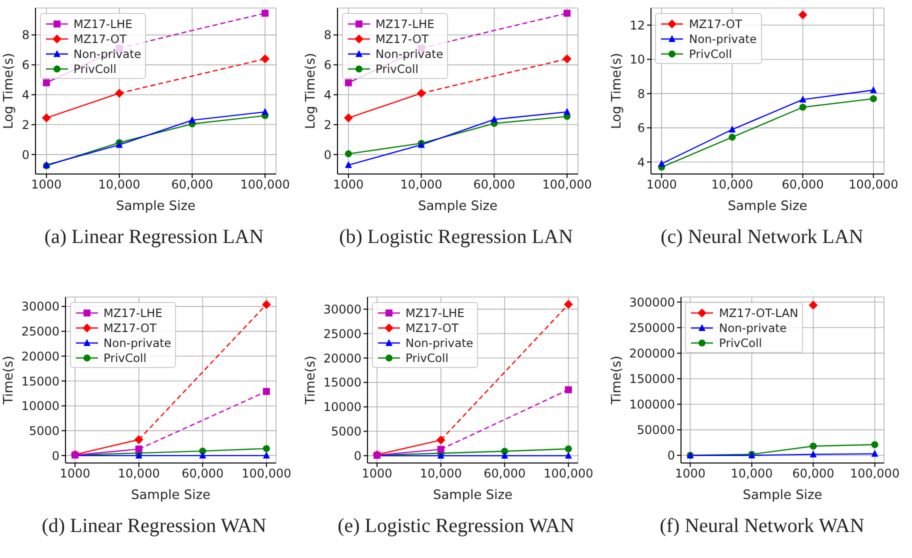  Describe the element at coordinates (762, 526) in the screenshot. I see `text: (f) Neural Network WAN` at that location.